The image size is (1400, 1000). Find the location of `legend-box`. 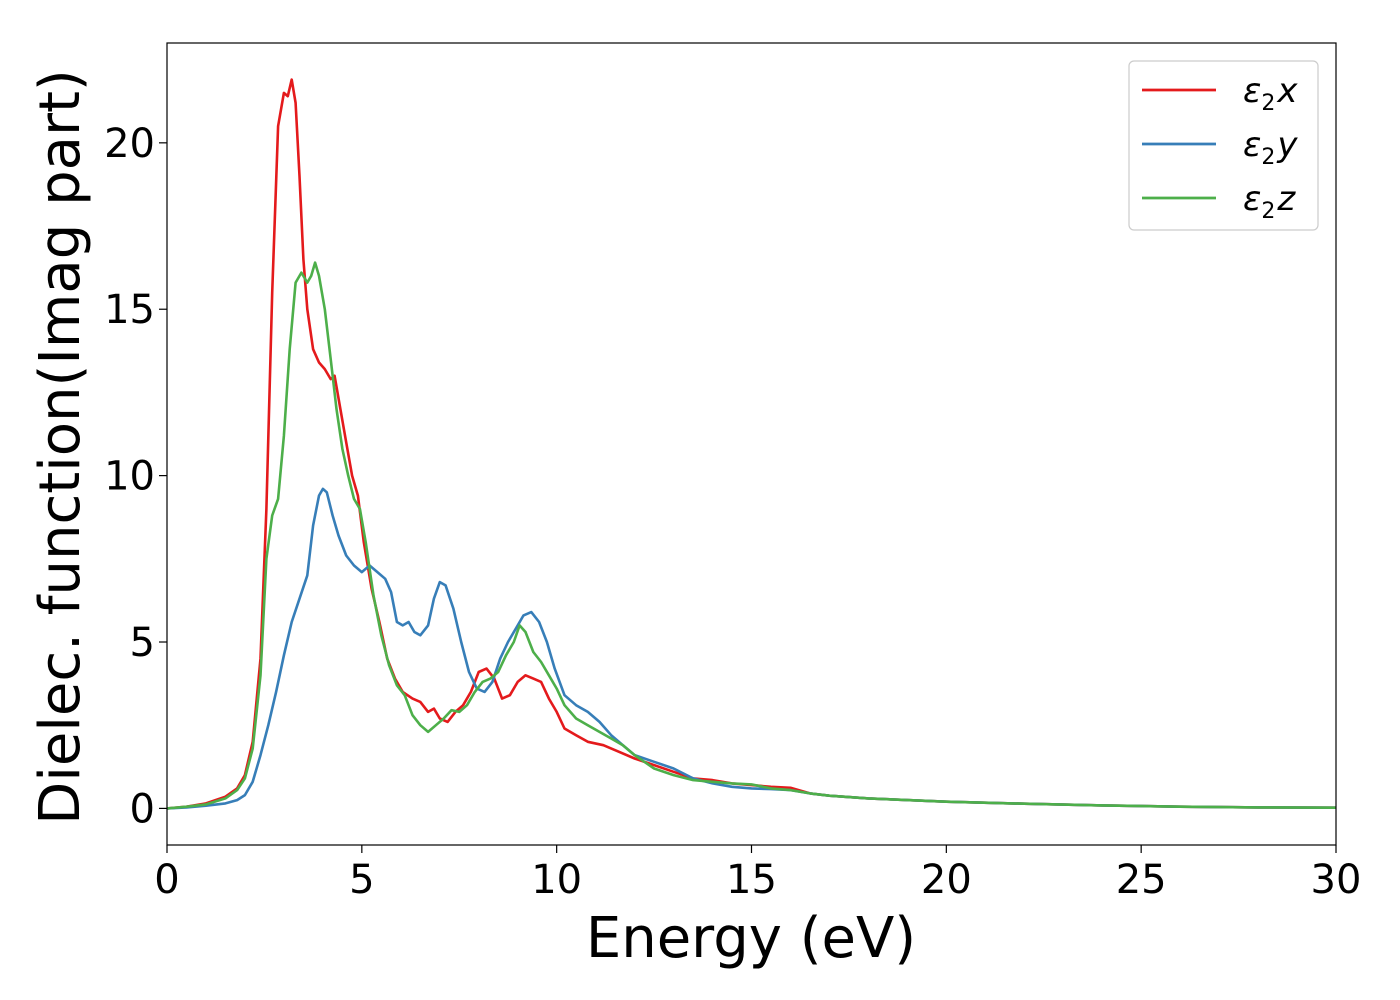

legend-box is located at coordinates (1223, 145).